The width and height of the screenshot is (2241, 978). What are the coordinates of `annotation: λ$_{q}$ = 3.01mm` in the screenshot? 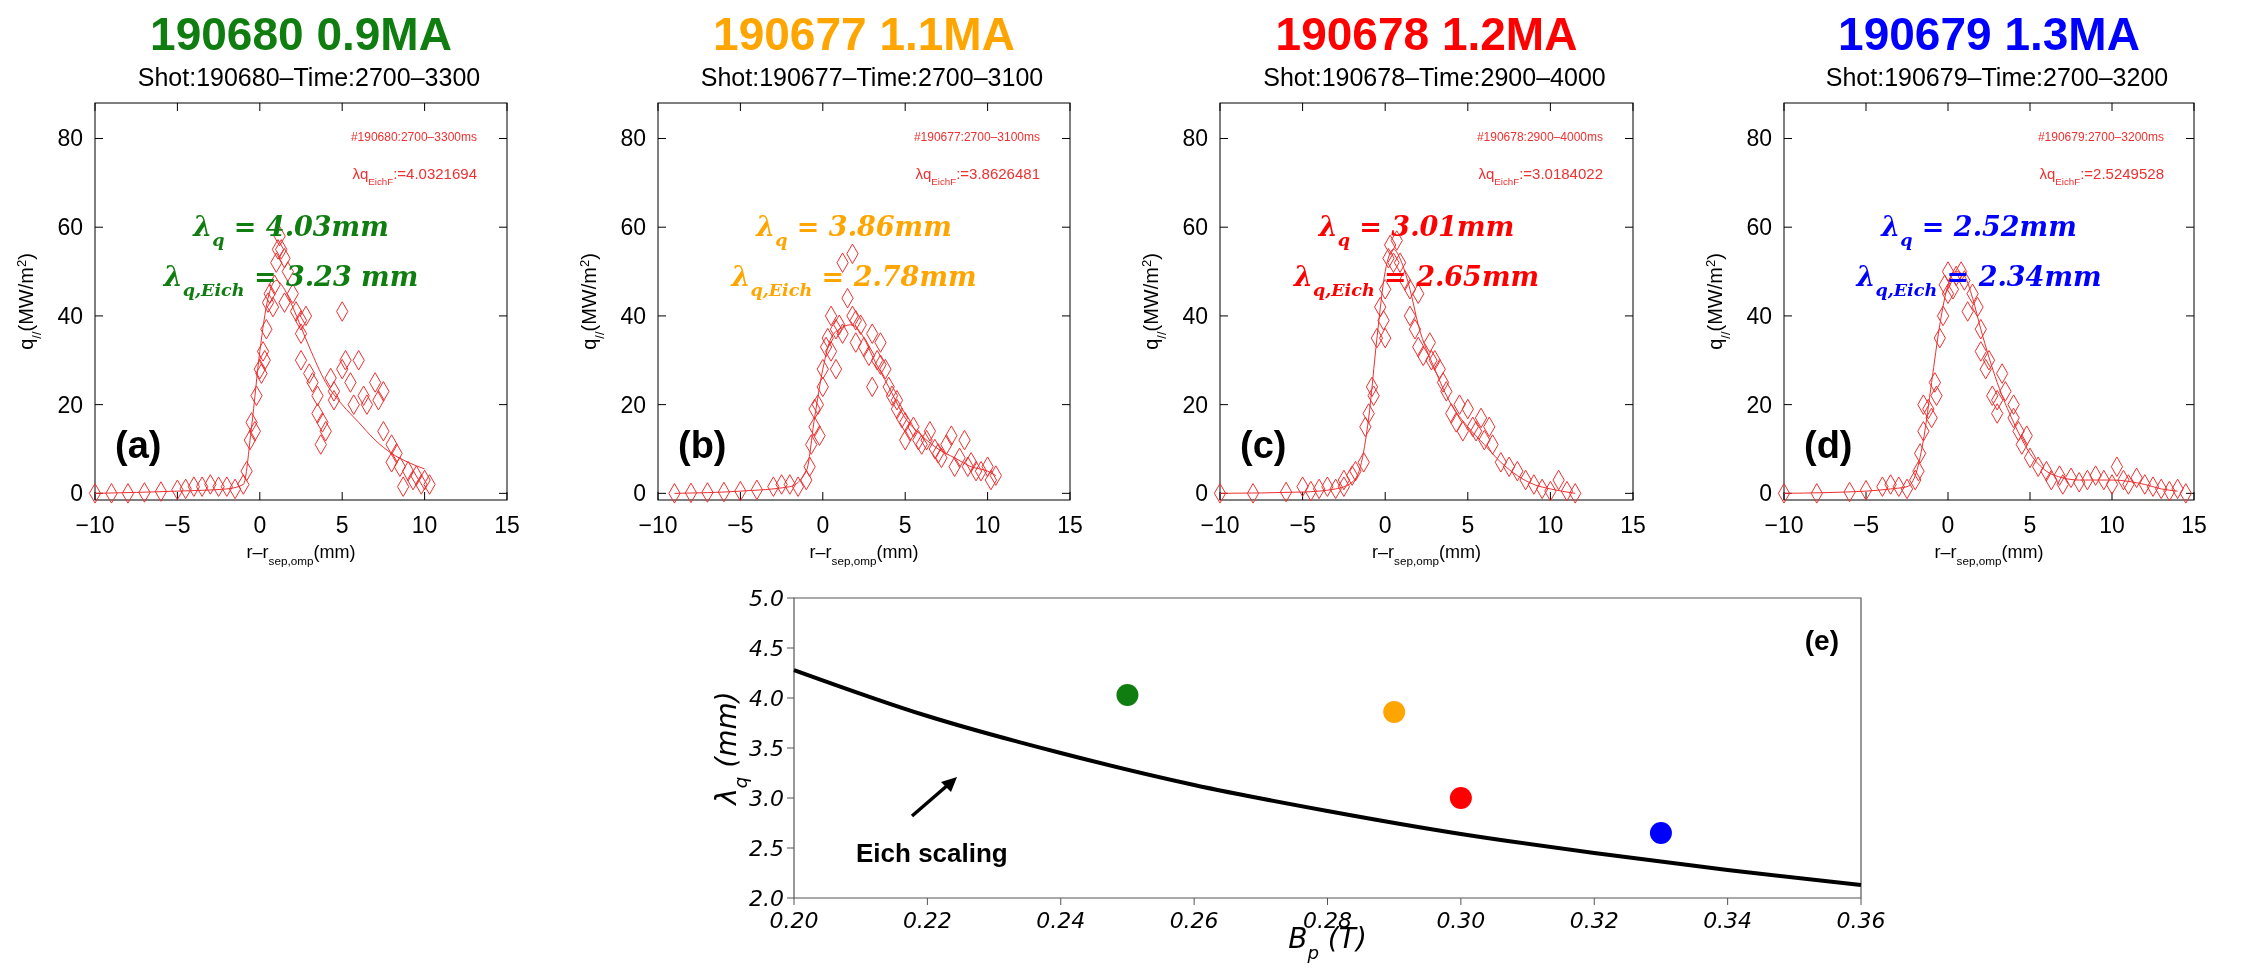 It's located at (1416, 230).